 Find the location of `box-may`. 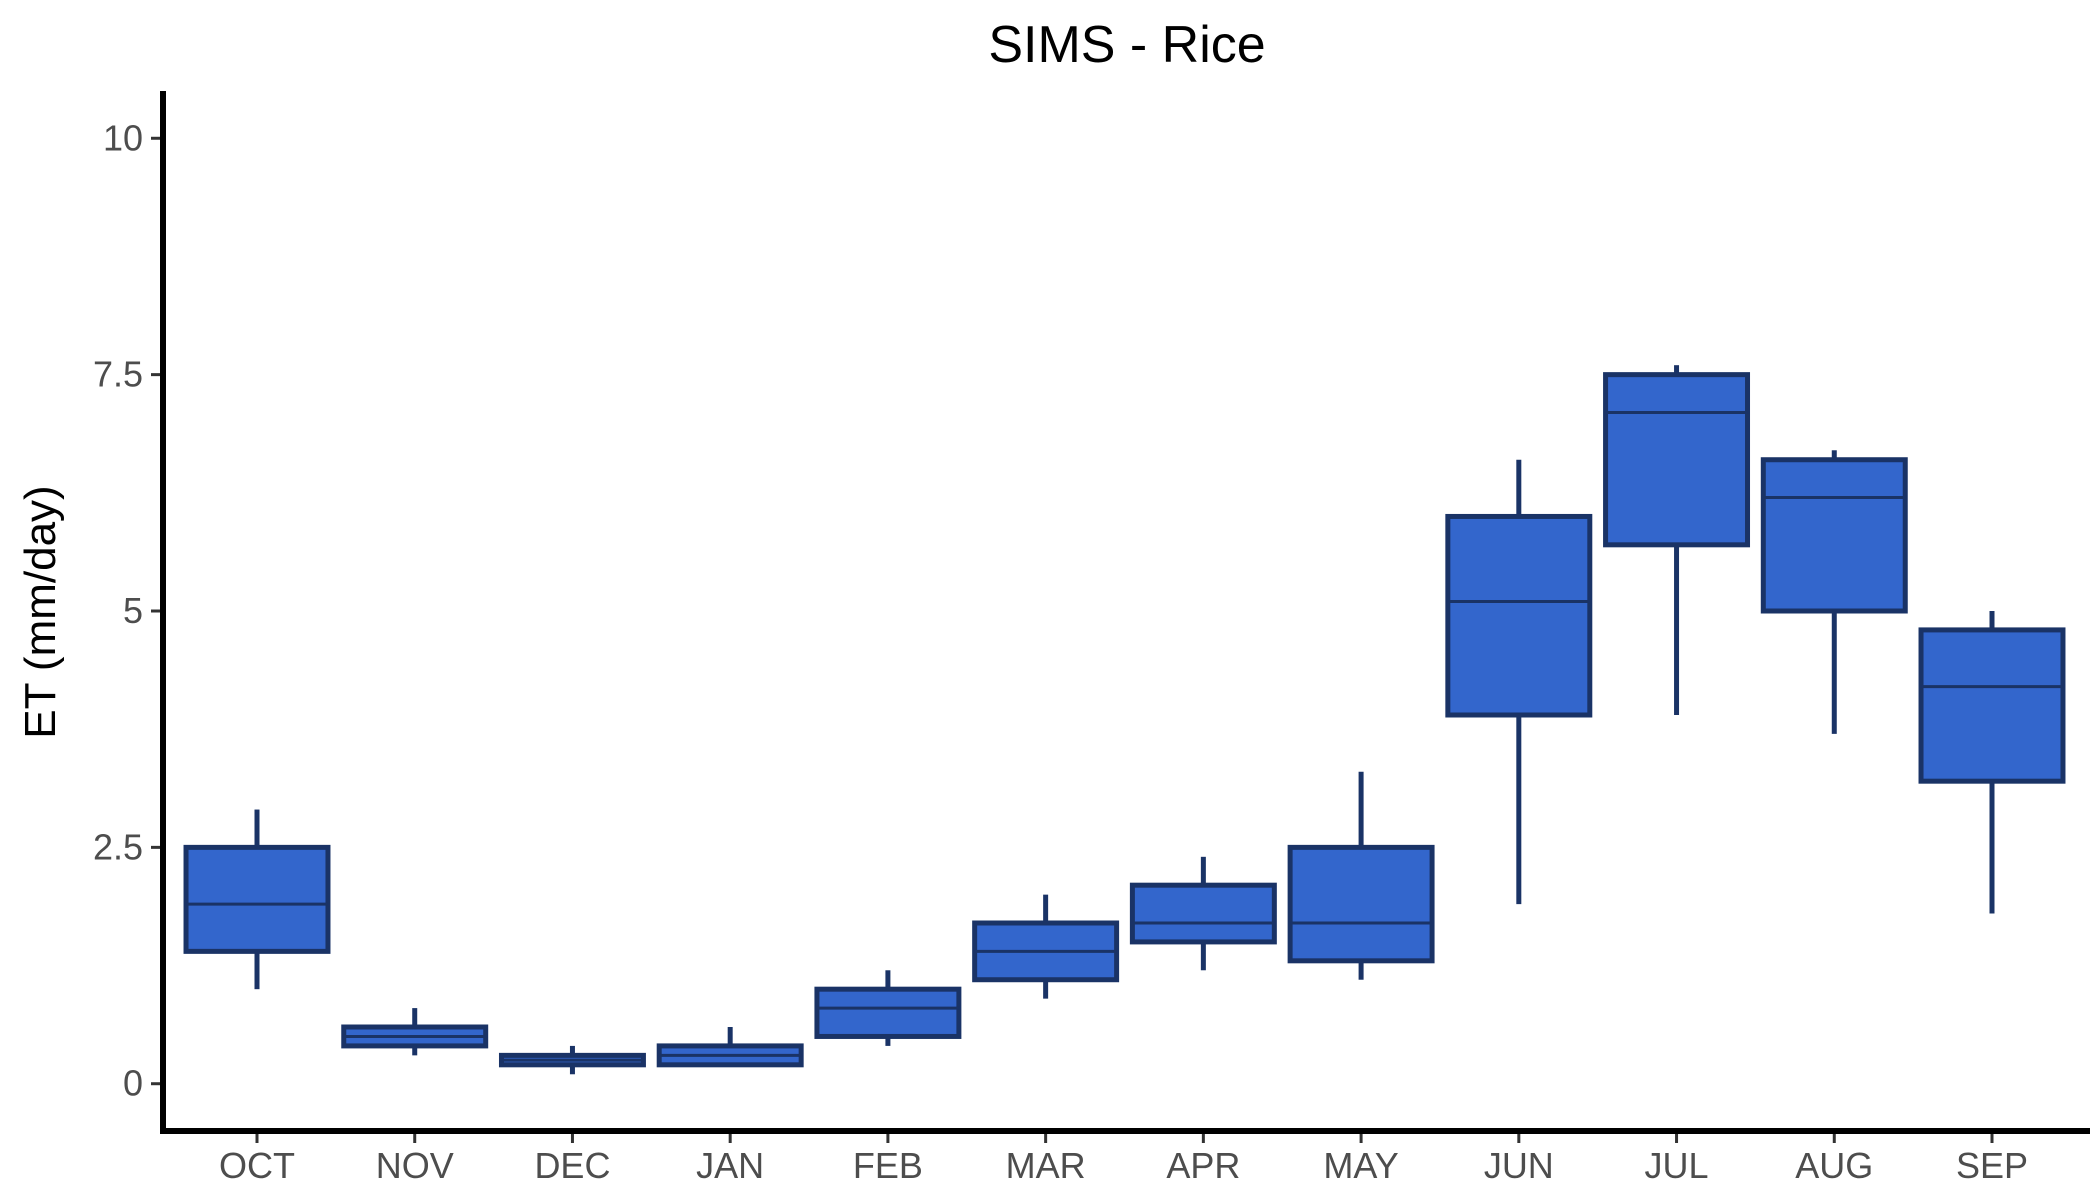

box-may is located at coordinates (1361, 875).